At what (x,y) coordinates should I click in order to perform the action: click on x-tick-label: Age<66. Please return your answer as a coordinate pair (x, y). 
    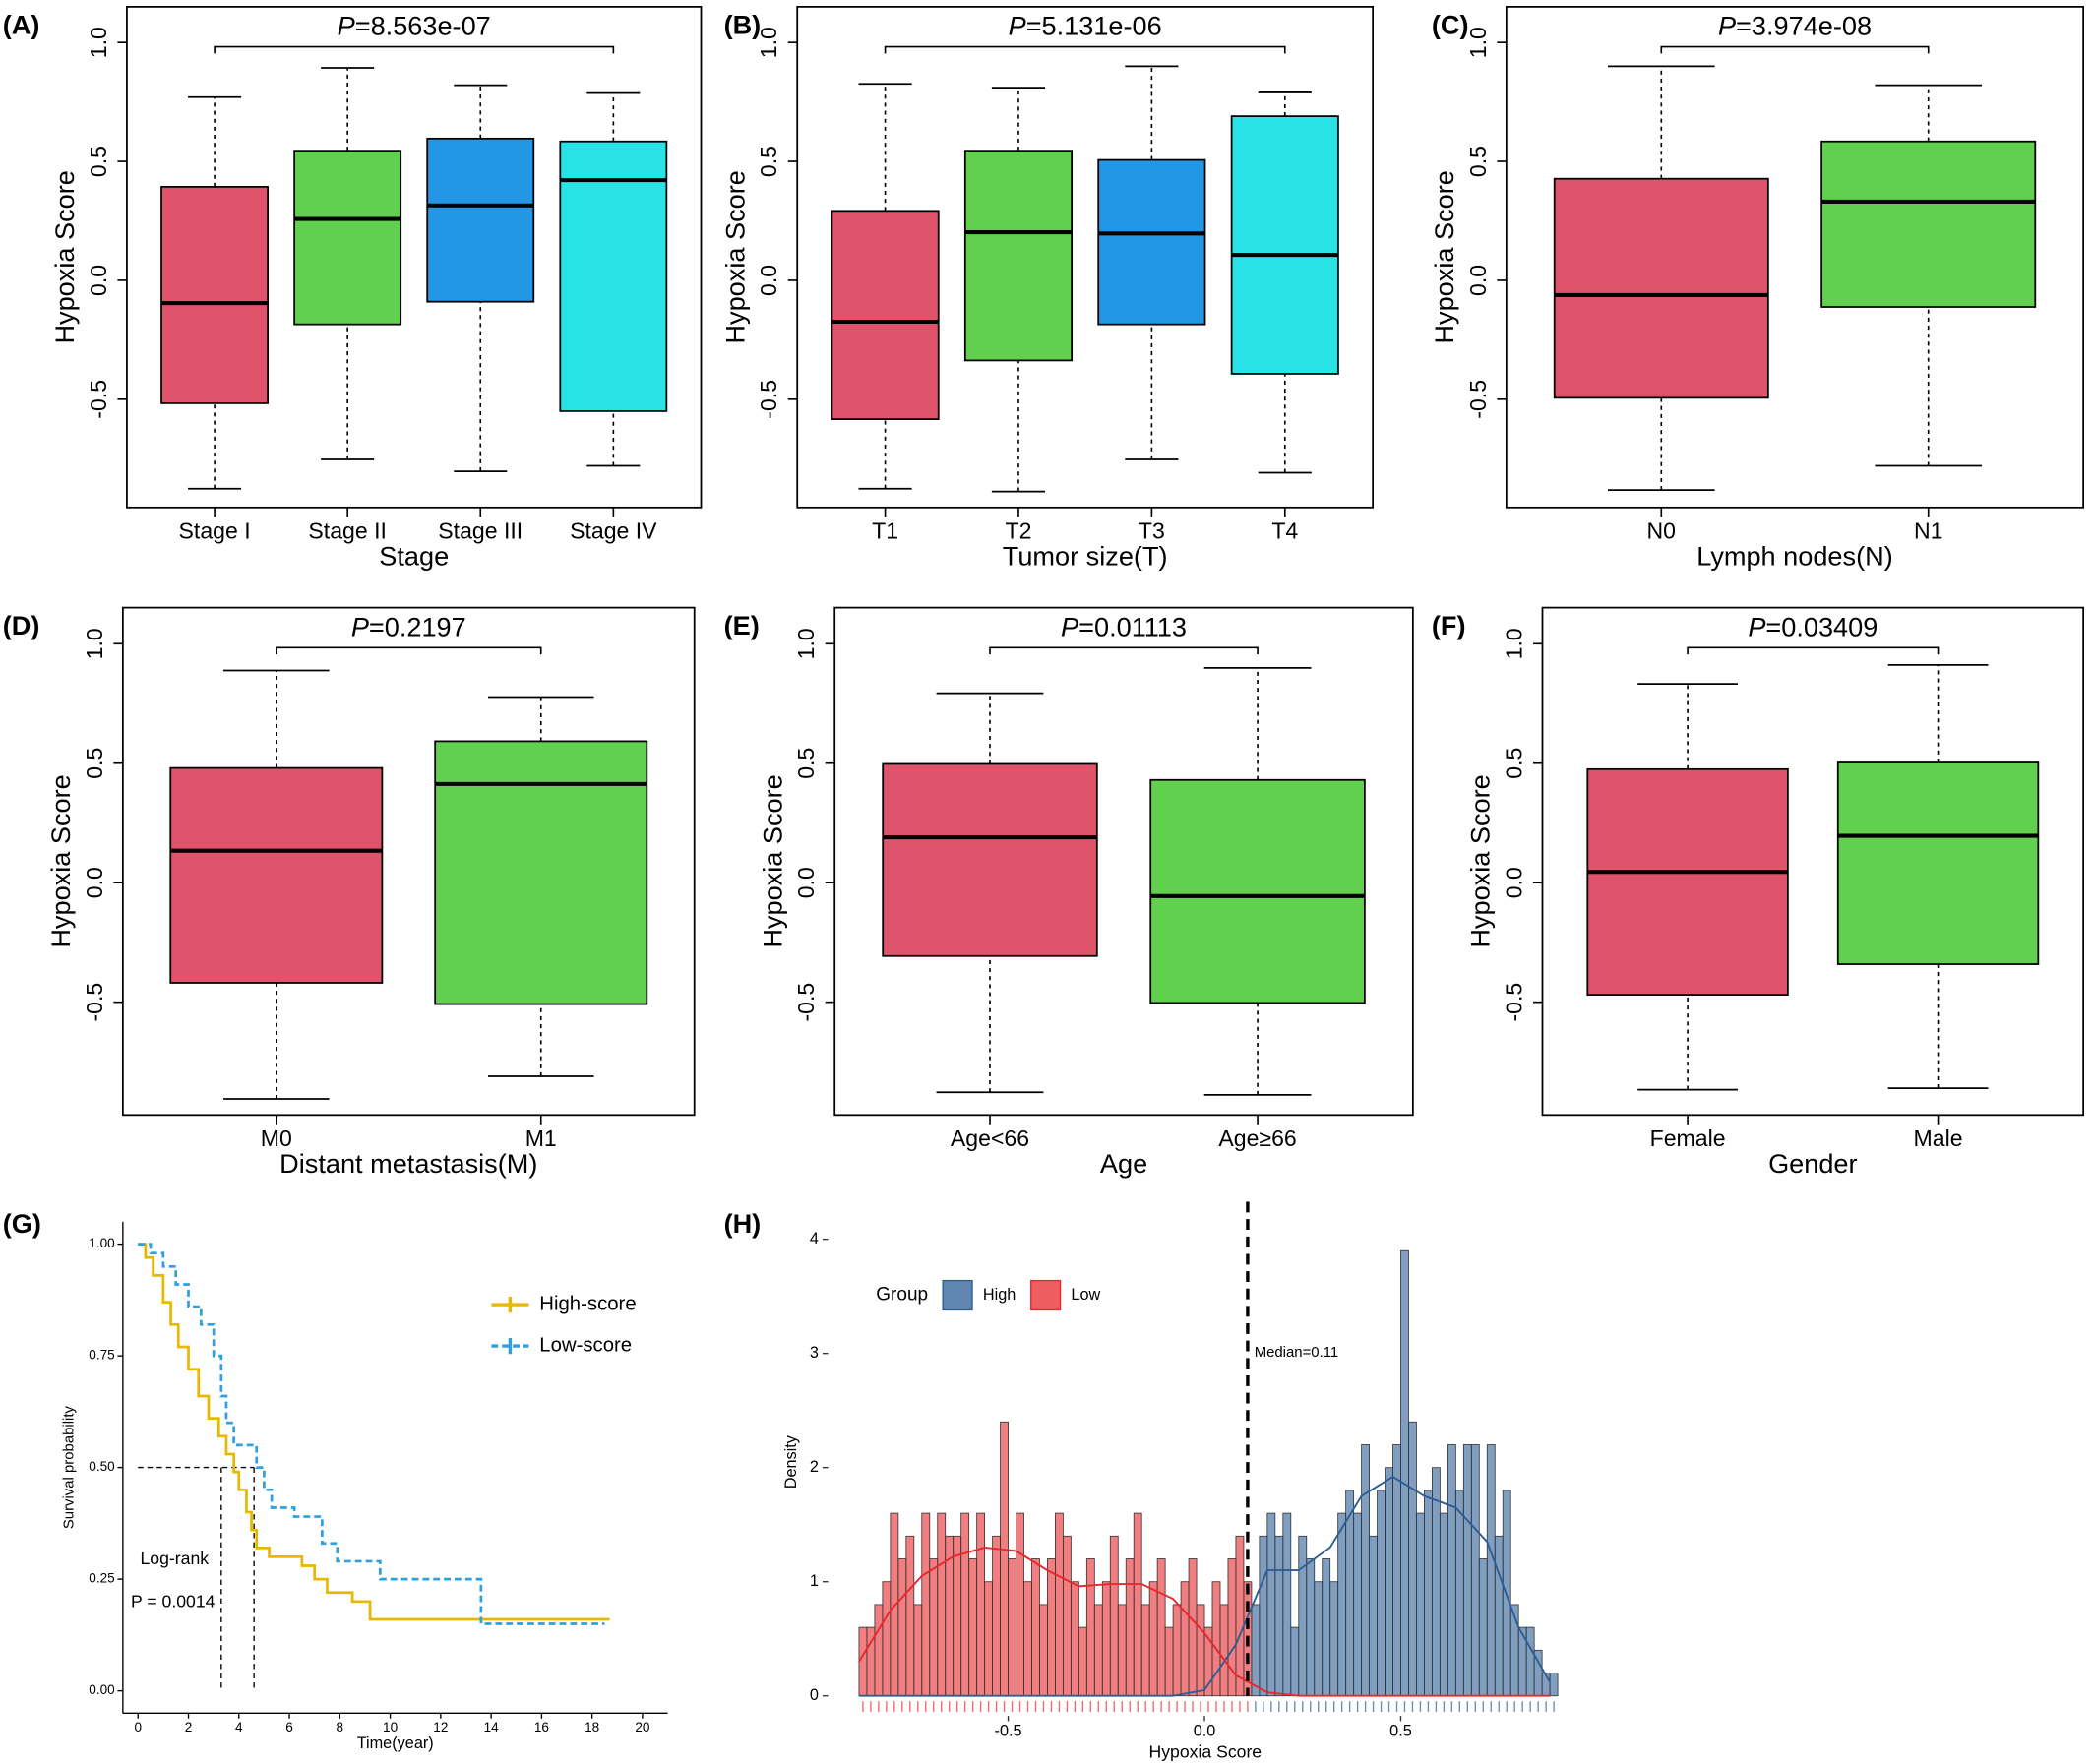
    Looking at the image, I should click on (990, 1138).